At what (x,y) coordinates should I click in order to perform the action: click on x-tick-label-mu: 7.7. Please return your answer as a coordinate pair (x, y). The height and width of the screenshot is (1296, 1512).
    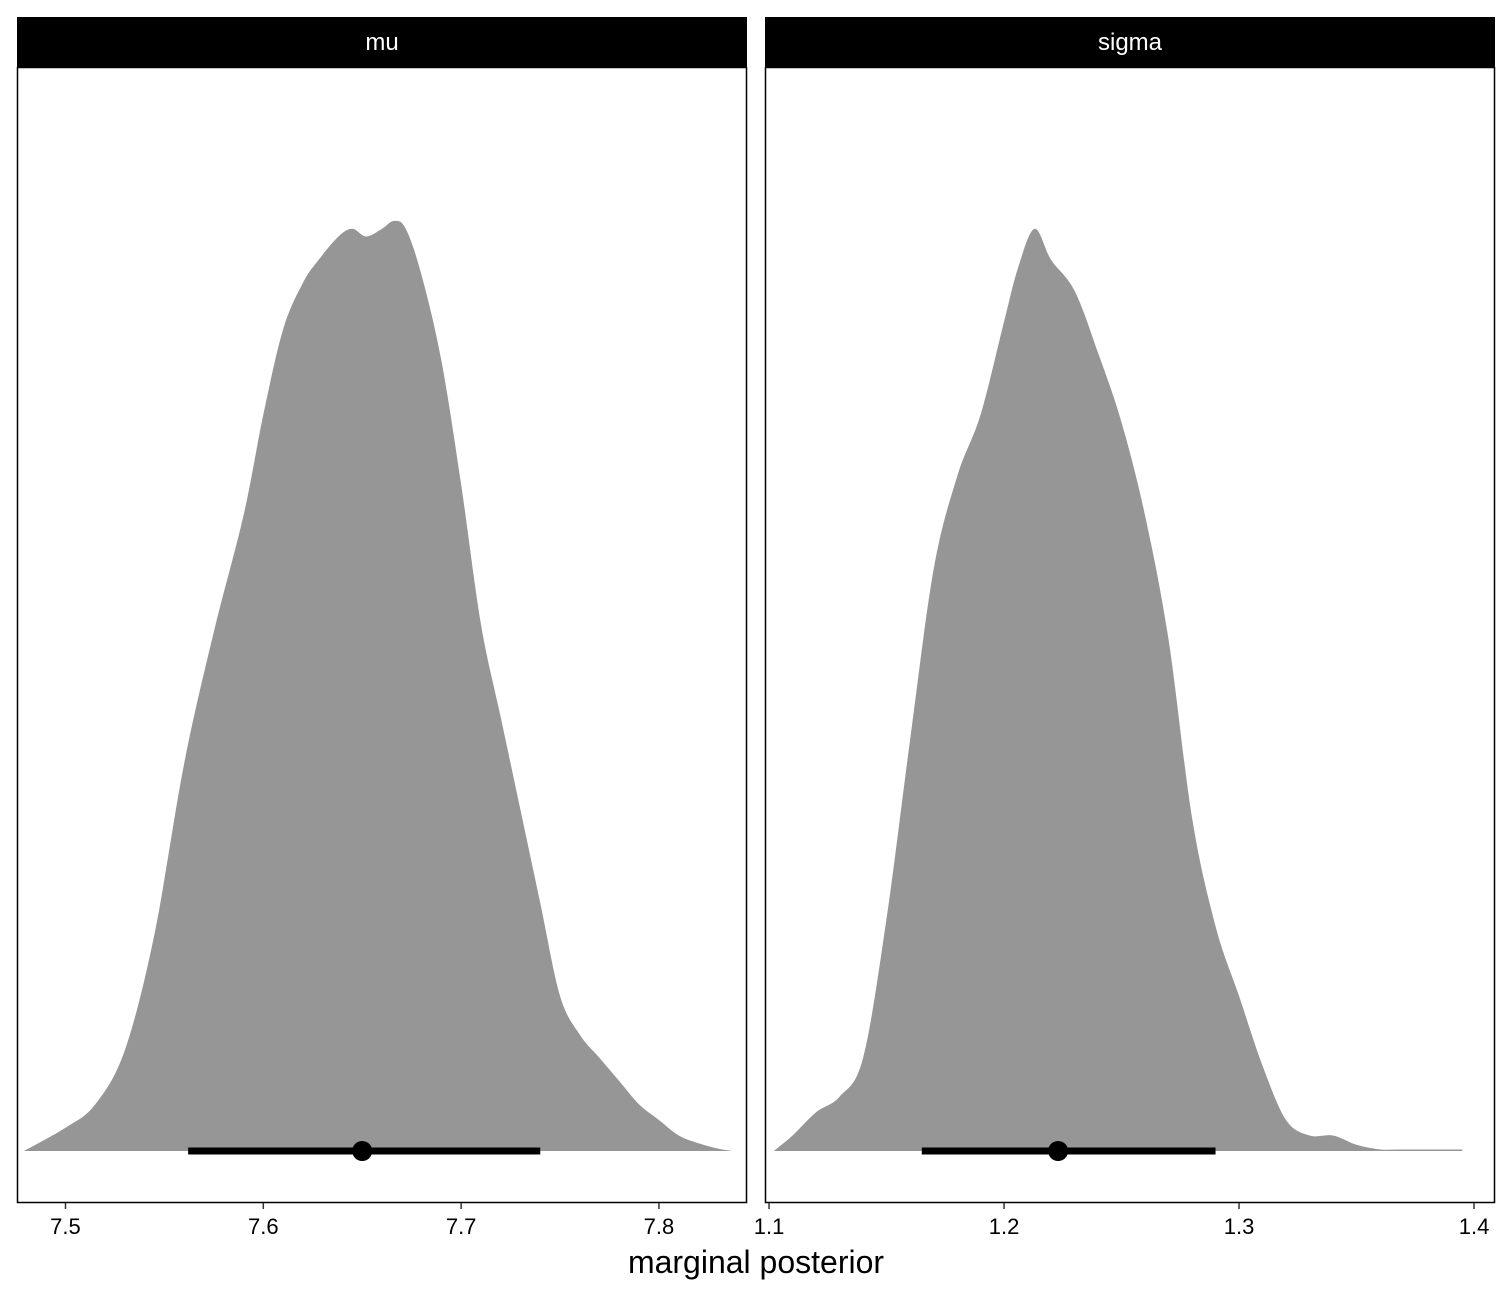
    Looking at the image, I should click on (461, 1226).